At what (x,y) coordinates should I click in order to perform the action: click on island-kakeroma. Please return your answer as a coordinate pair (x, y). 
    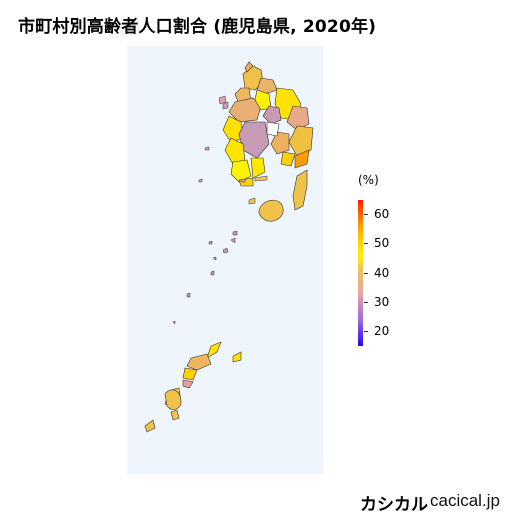
    Looking at the image, I should click on (188, 384).